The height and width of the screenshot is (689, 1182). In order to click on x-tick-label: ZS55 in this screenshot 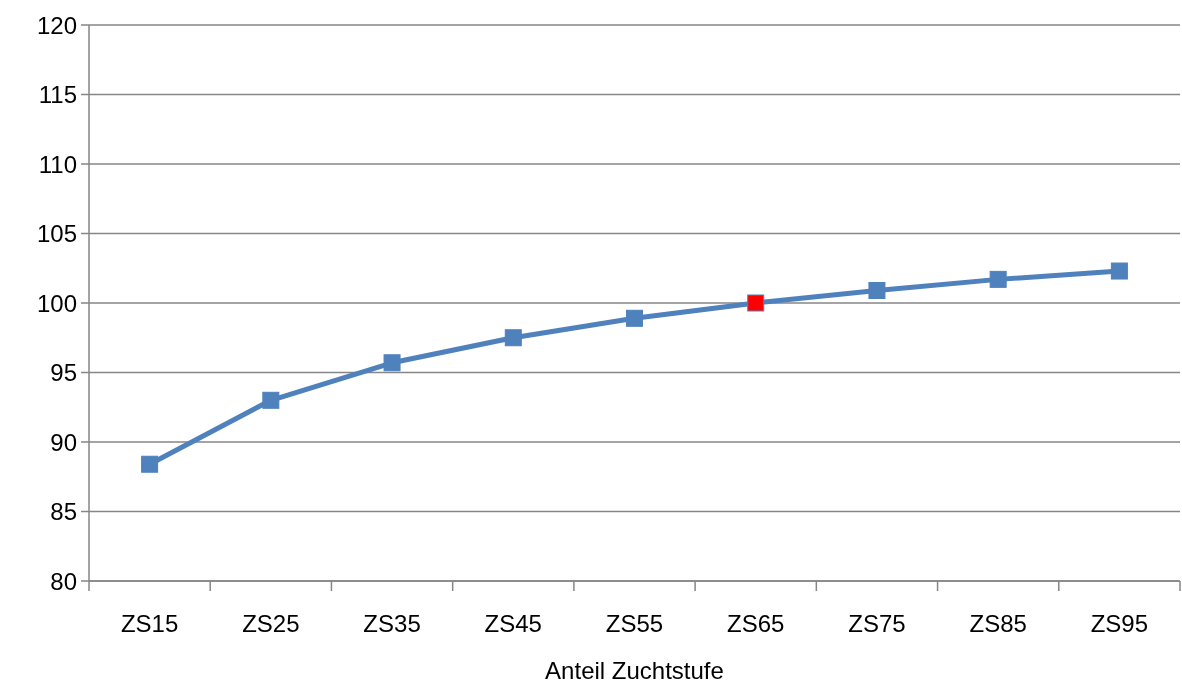, I will do `click(634, 623)`.